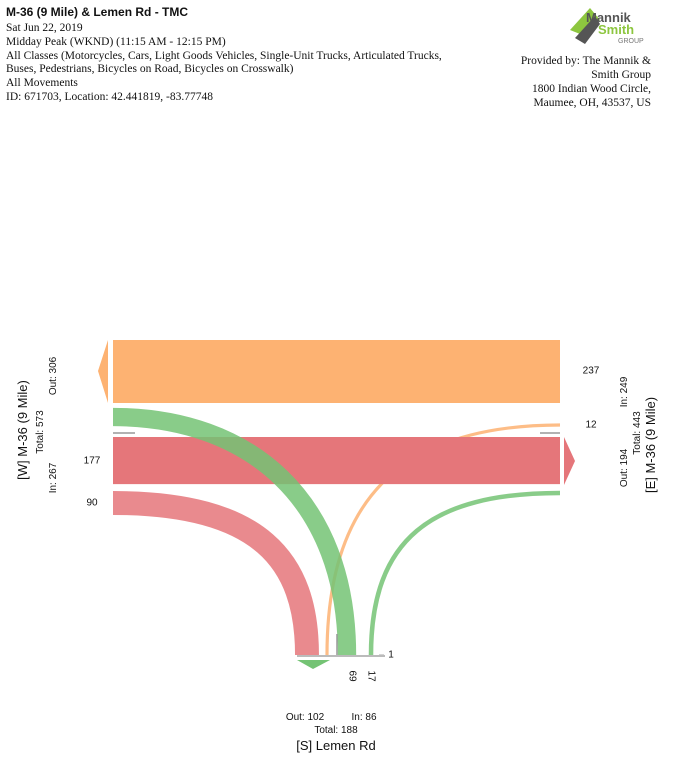 This screenshot has width=683, height=768. What do you see at coordinates (92, 461) in the screenshot?
I see `flow-label: 177` at bounding box center [92, 461].